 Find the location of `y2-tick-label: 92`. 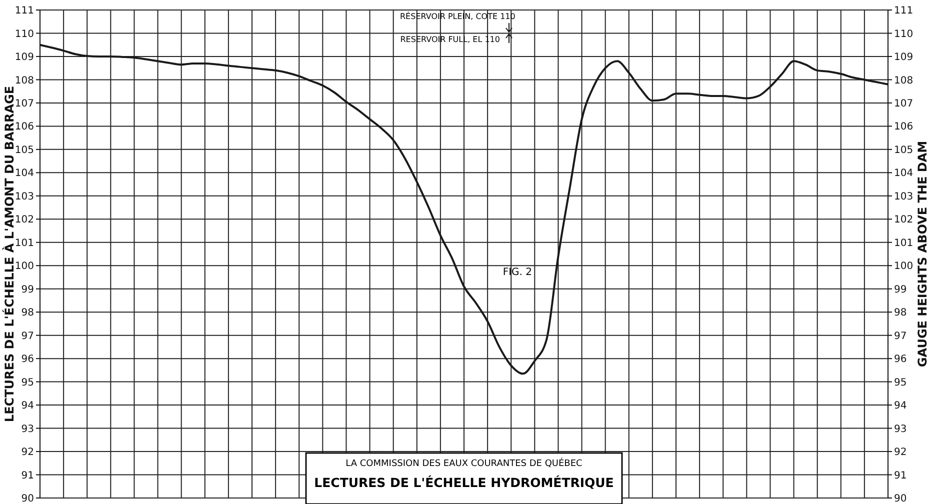

y2-tick-label: 92 is located at coordinates (900, 452).